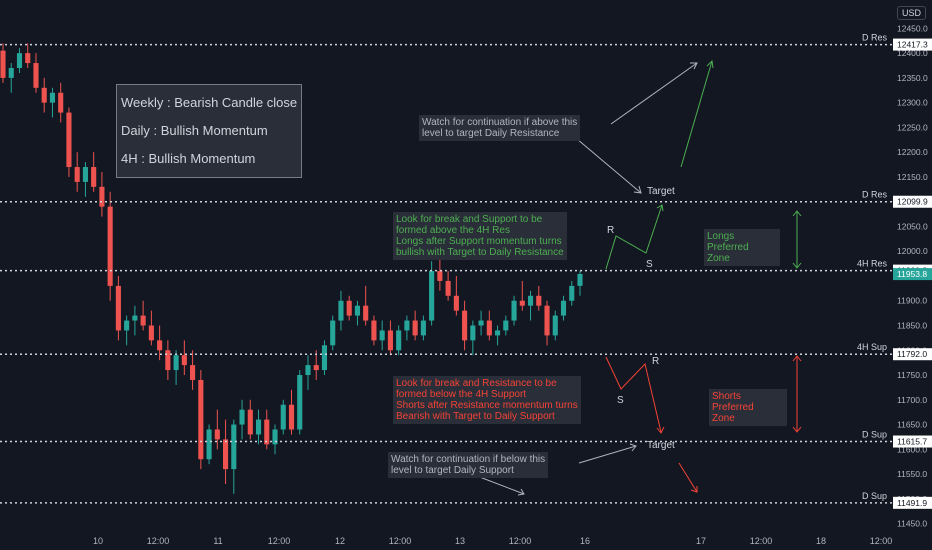 The image size is (932, 550). What do you see at coordinates (872, 347) in the screenshot?
I see `level-name: 4H Sup` at bounding box center [872, 347].